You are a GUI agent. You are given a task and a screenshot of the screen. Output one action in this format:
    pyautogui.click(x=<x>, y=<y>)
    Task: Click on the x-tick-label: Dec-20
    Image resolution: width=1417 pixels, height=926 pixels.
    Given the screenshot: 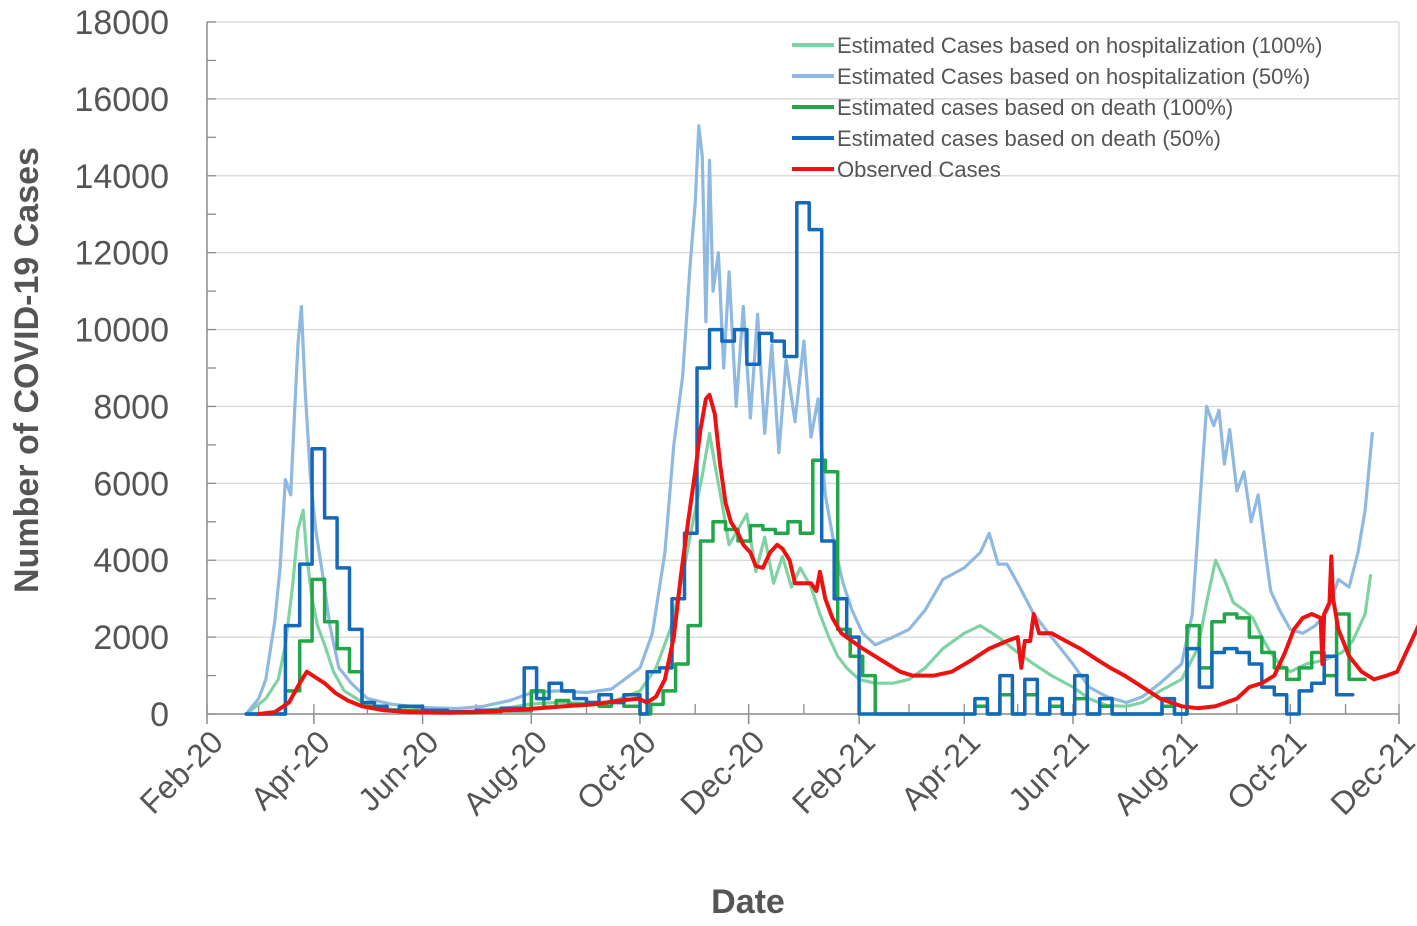 What is the action you would take?
    pyautogui.click(x=722, y=772)
    